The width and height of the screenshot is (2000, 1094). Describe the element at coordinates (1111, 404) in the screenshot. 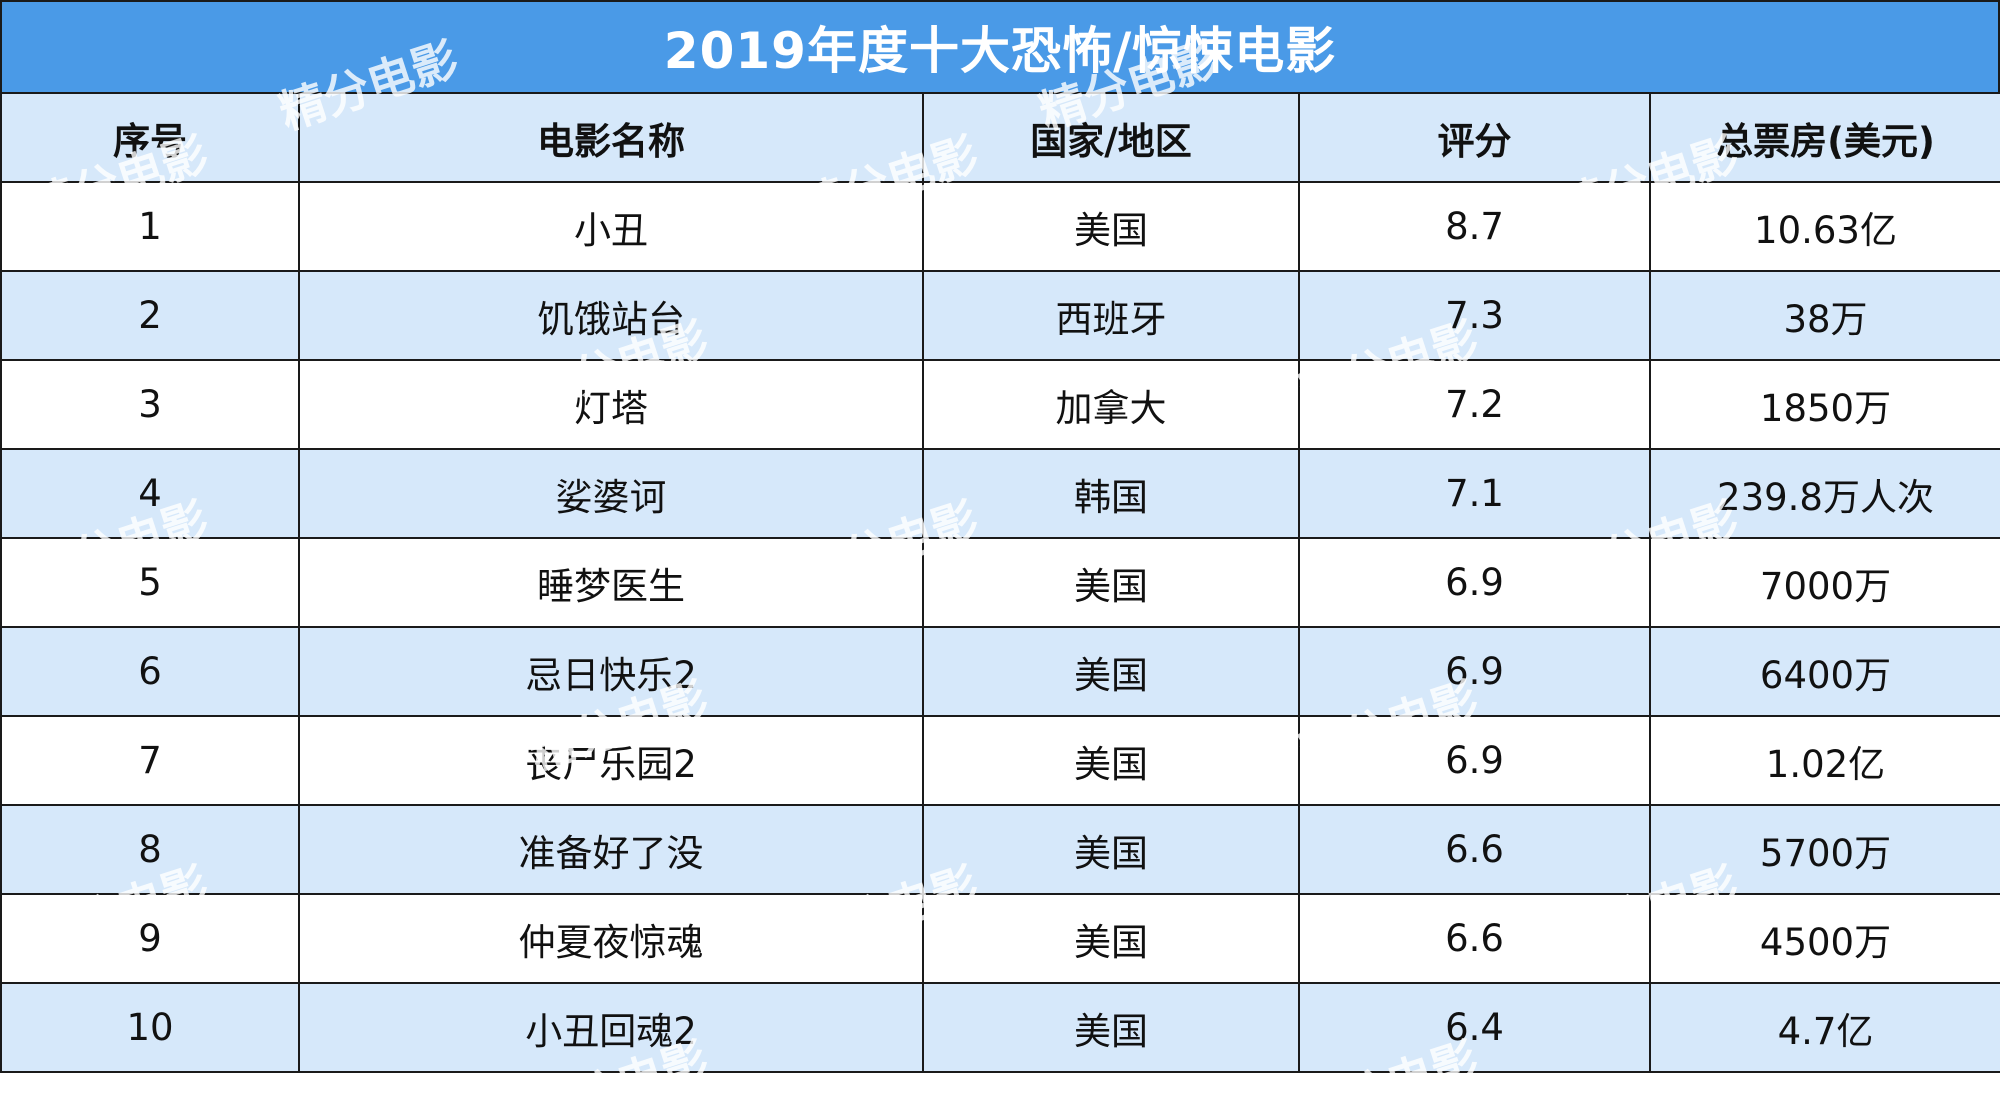

I see `country-cell: 加拿大` at that location.